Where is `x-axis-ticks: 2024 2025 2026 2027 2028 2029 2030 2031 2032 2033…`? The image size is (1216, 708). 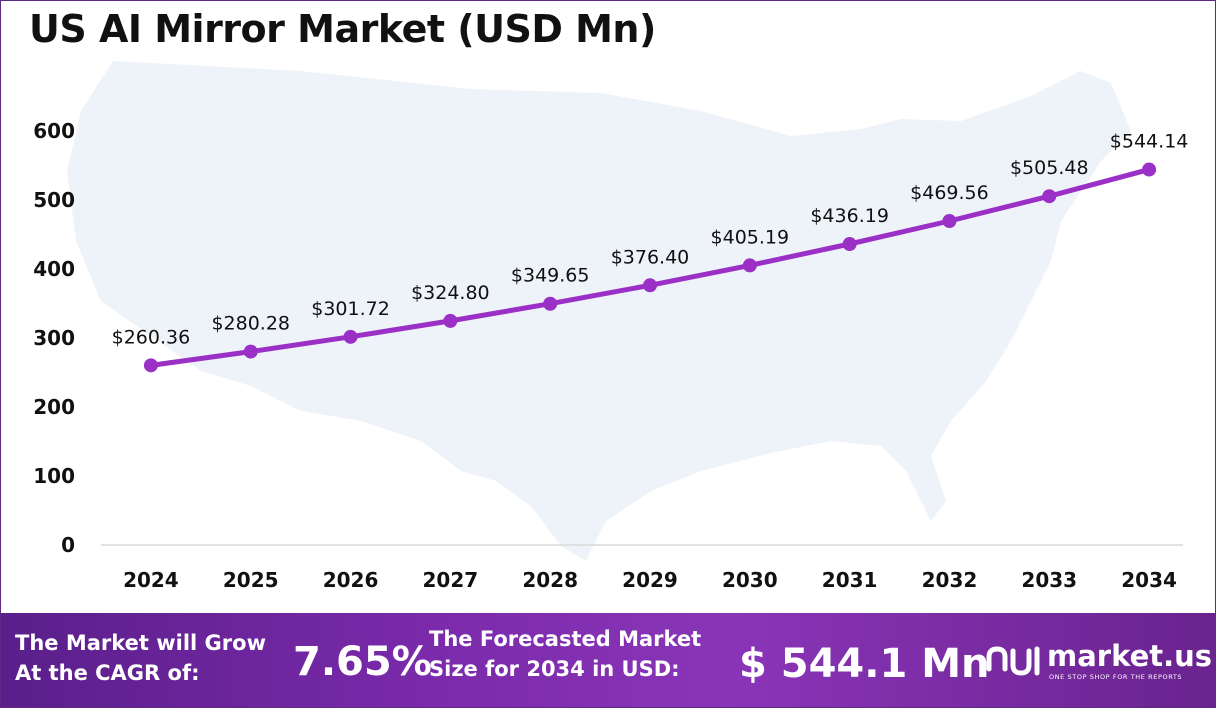 x-axis-ticks: 2024 2025 2026 2027 2028 2029 2030 2031 2032 2033… is located at coordinates (650, 580).